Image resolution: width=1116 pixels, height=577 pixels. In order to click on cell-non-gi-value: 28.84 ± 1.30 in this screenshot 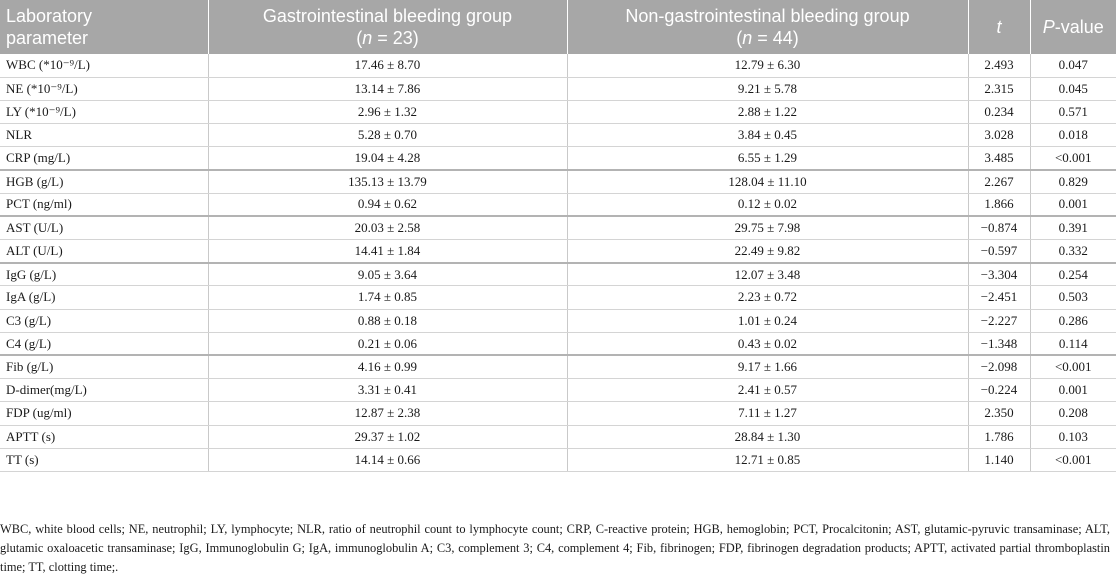, I will do `click(768, 437)`.